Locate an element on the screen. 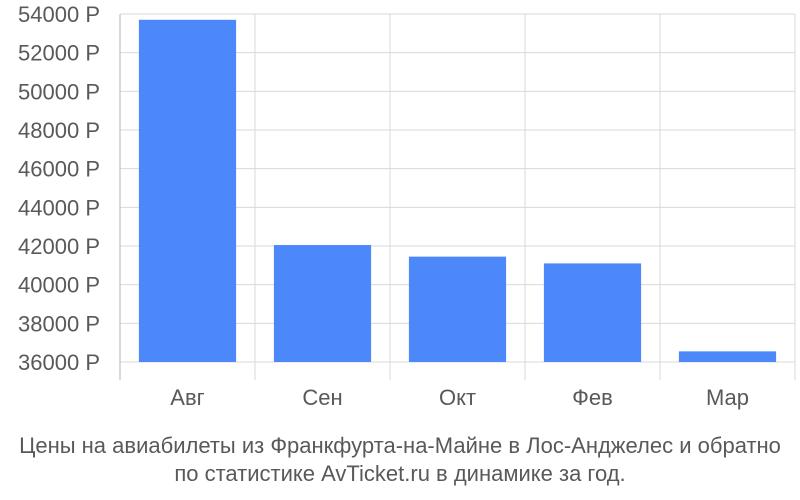 This screenshot has width=800, height=500. y-tick-label: 40000 Р is located at coordinates (59, 285).